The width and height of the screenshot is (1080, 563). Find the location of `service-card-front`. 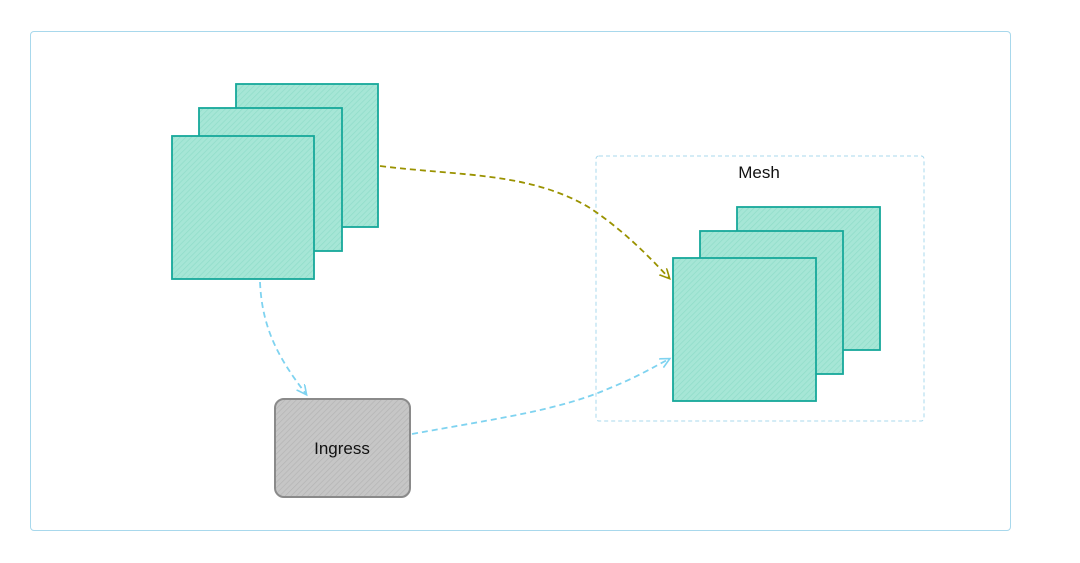

service-card-front is located at coordinates (243, 207).